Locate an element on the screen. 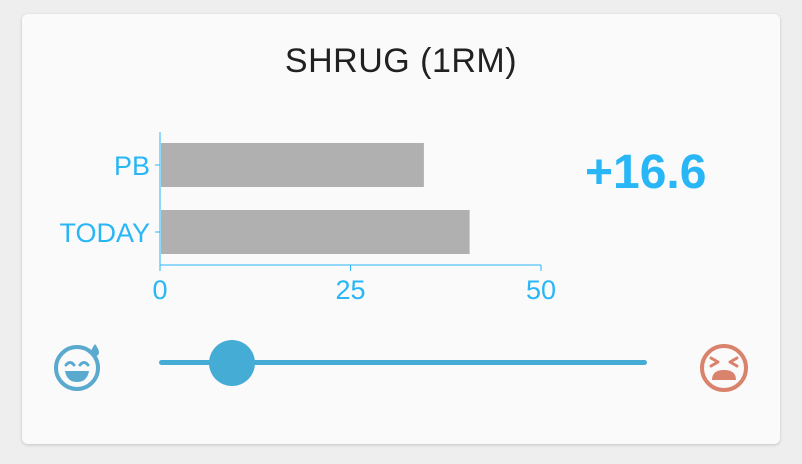 Image resolution: width=802 pixels, height=464 pixels. delta-value: +16.6 is located at coordinates (646, 172).